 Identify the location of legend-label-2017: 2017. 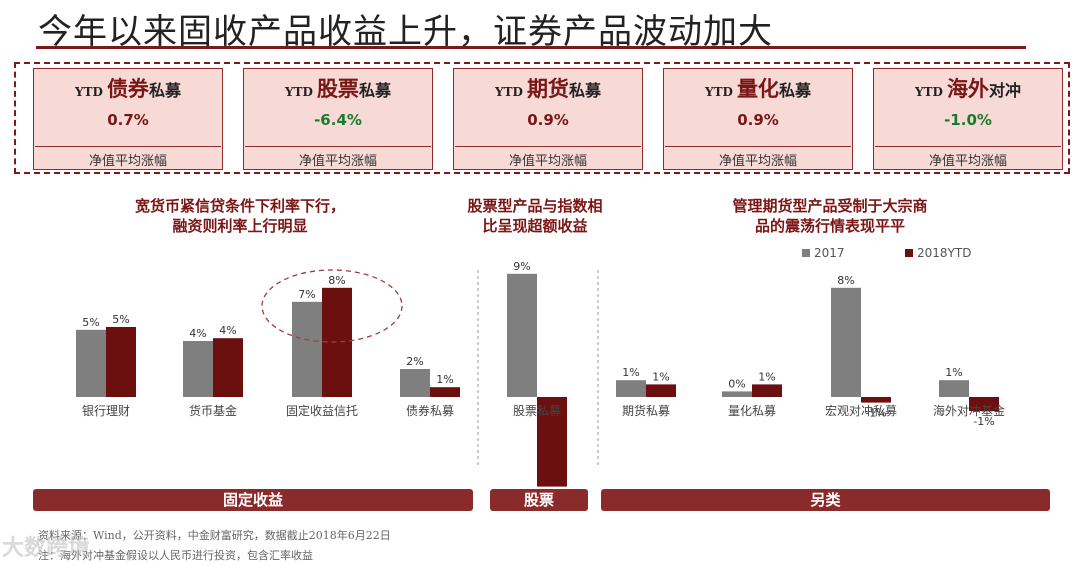
(829, 253).